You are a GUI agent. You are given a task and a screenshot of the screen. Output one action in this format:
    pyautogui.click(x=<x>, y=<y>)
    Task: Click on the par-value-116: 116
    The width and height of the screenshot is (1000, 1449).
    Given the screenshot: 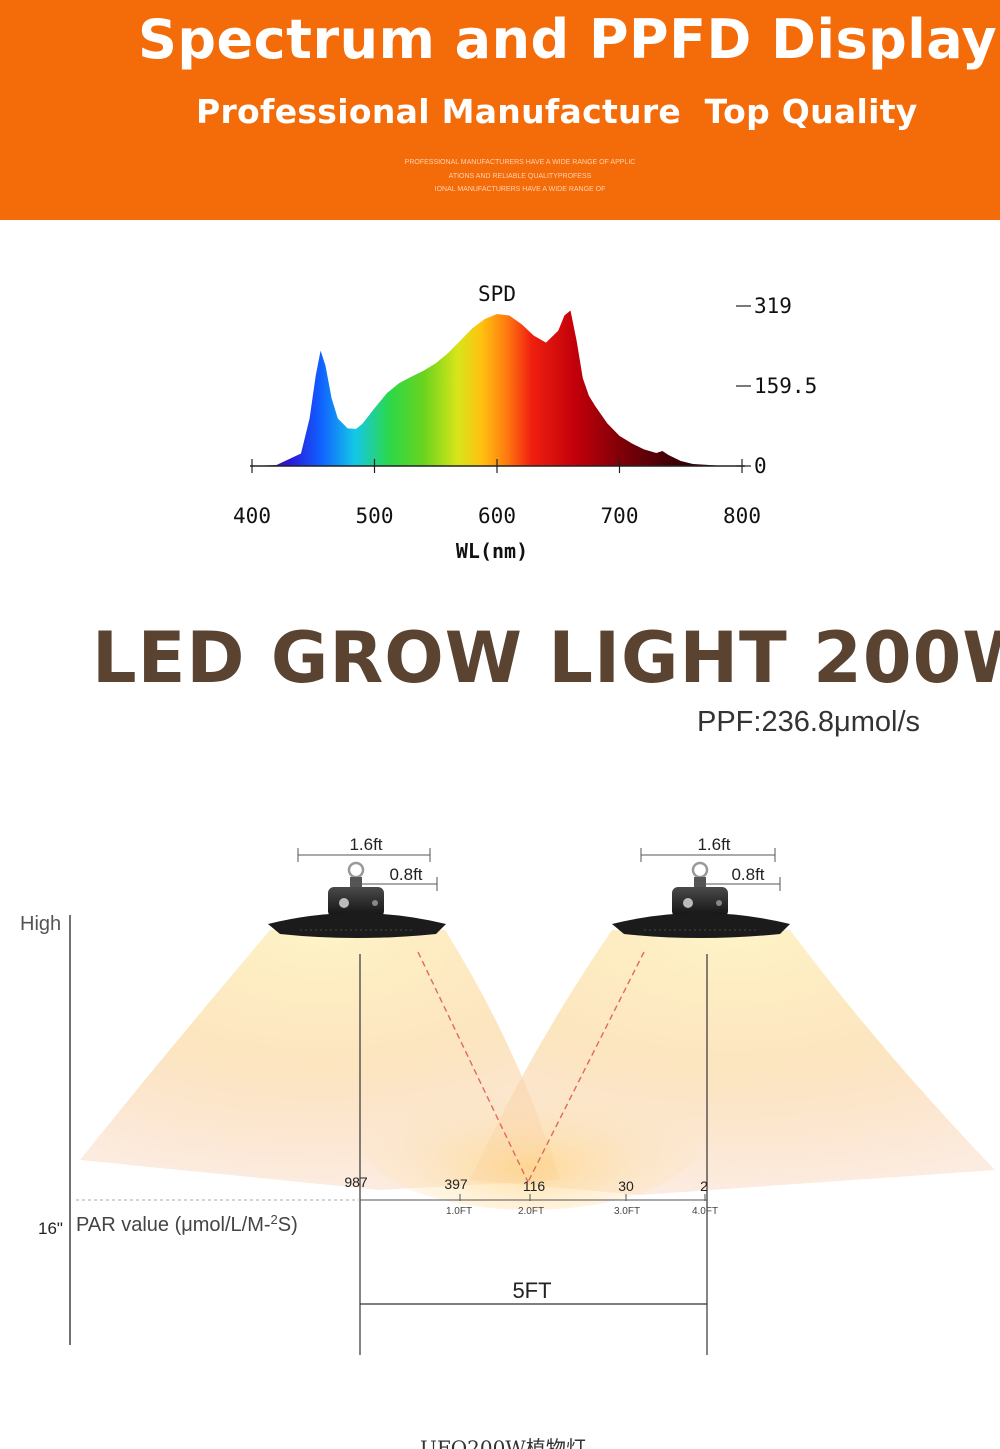 What is the action you would take?
    pyautogui.click(x=534, y=1186)
    